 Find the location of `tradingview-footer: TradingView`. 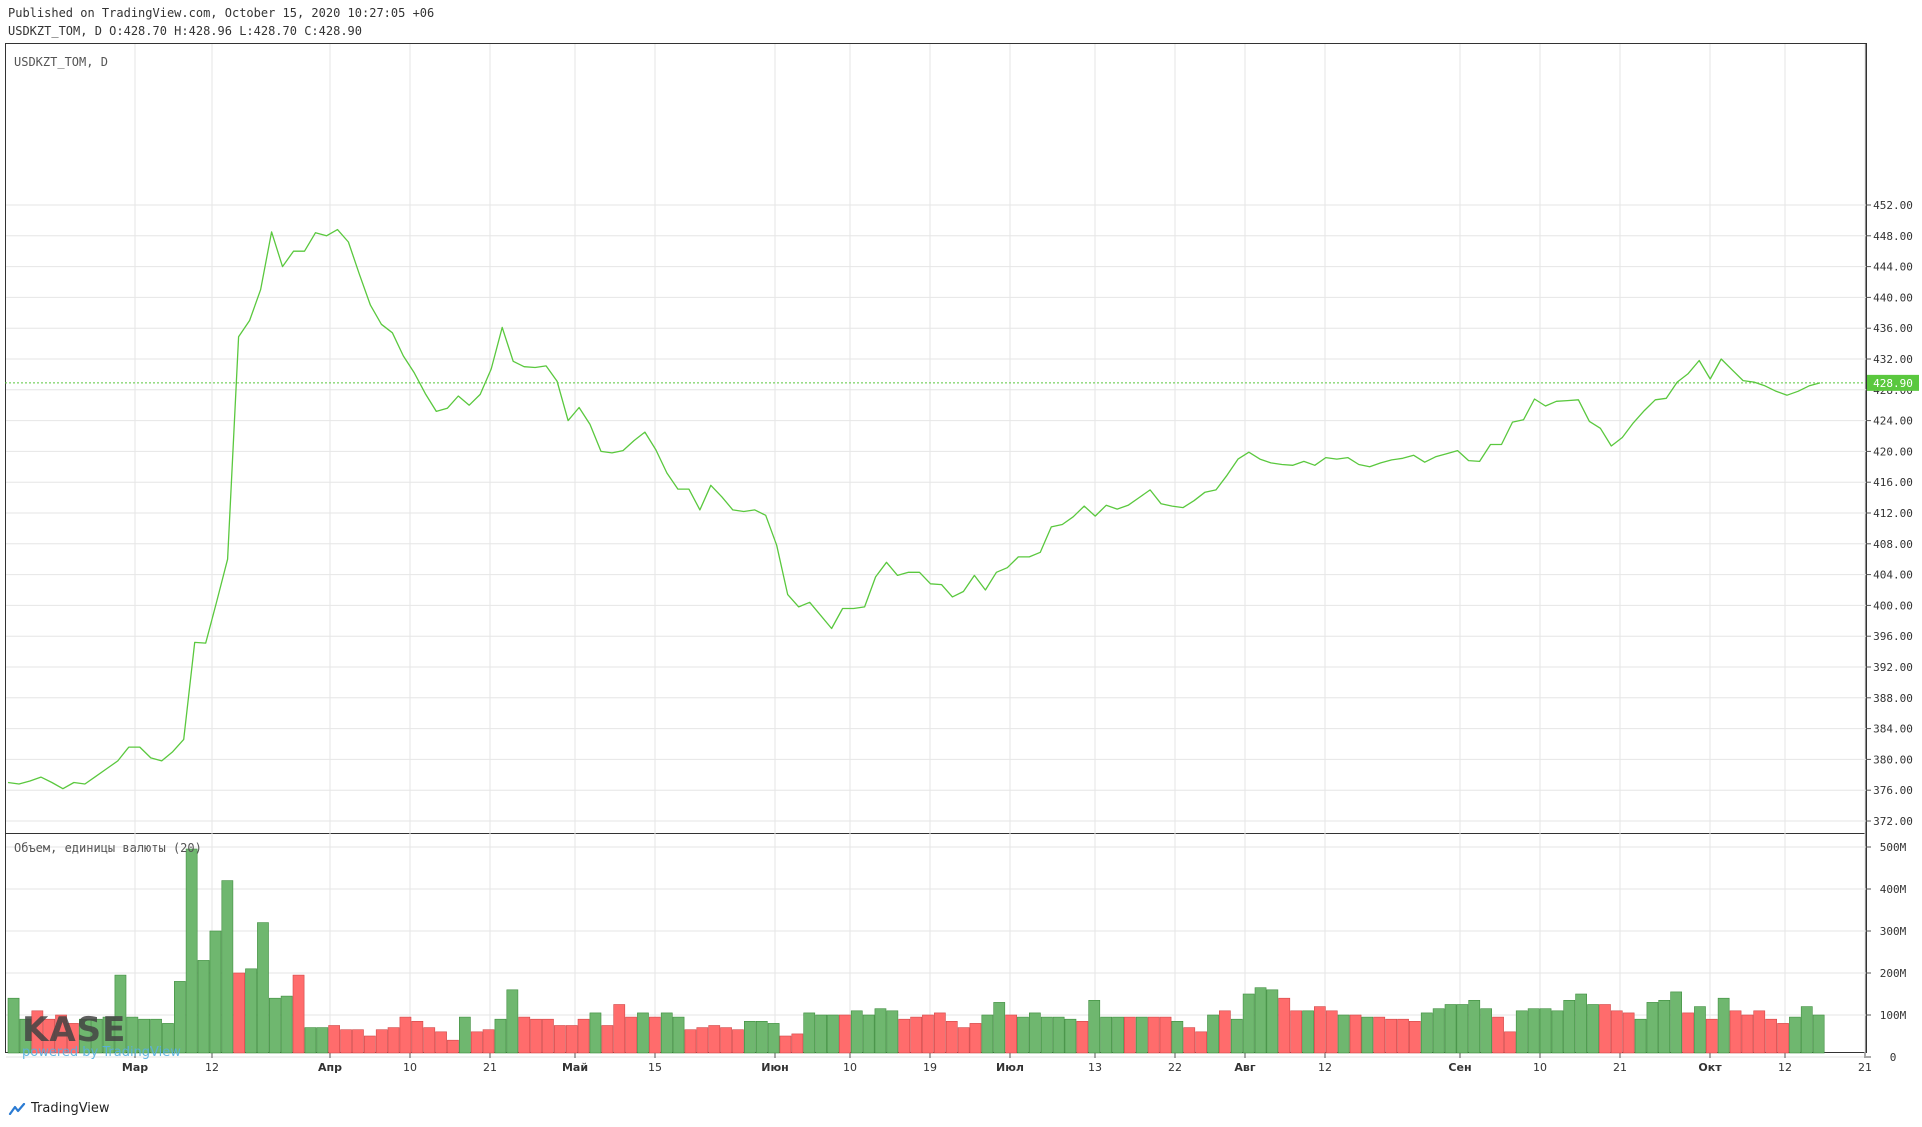

tradingview-footer: TradingView is located at coordinates (59, 1108).